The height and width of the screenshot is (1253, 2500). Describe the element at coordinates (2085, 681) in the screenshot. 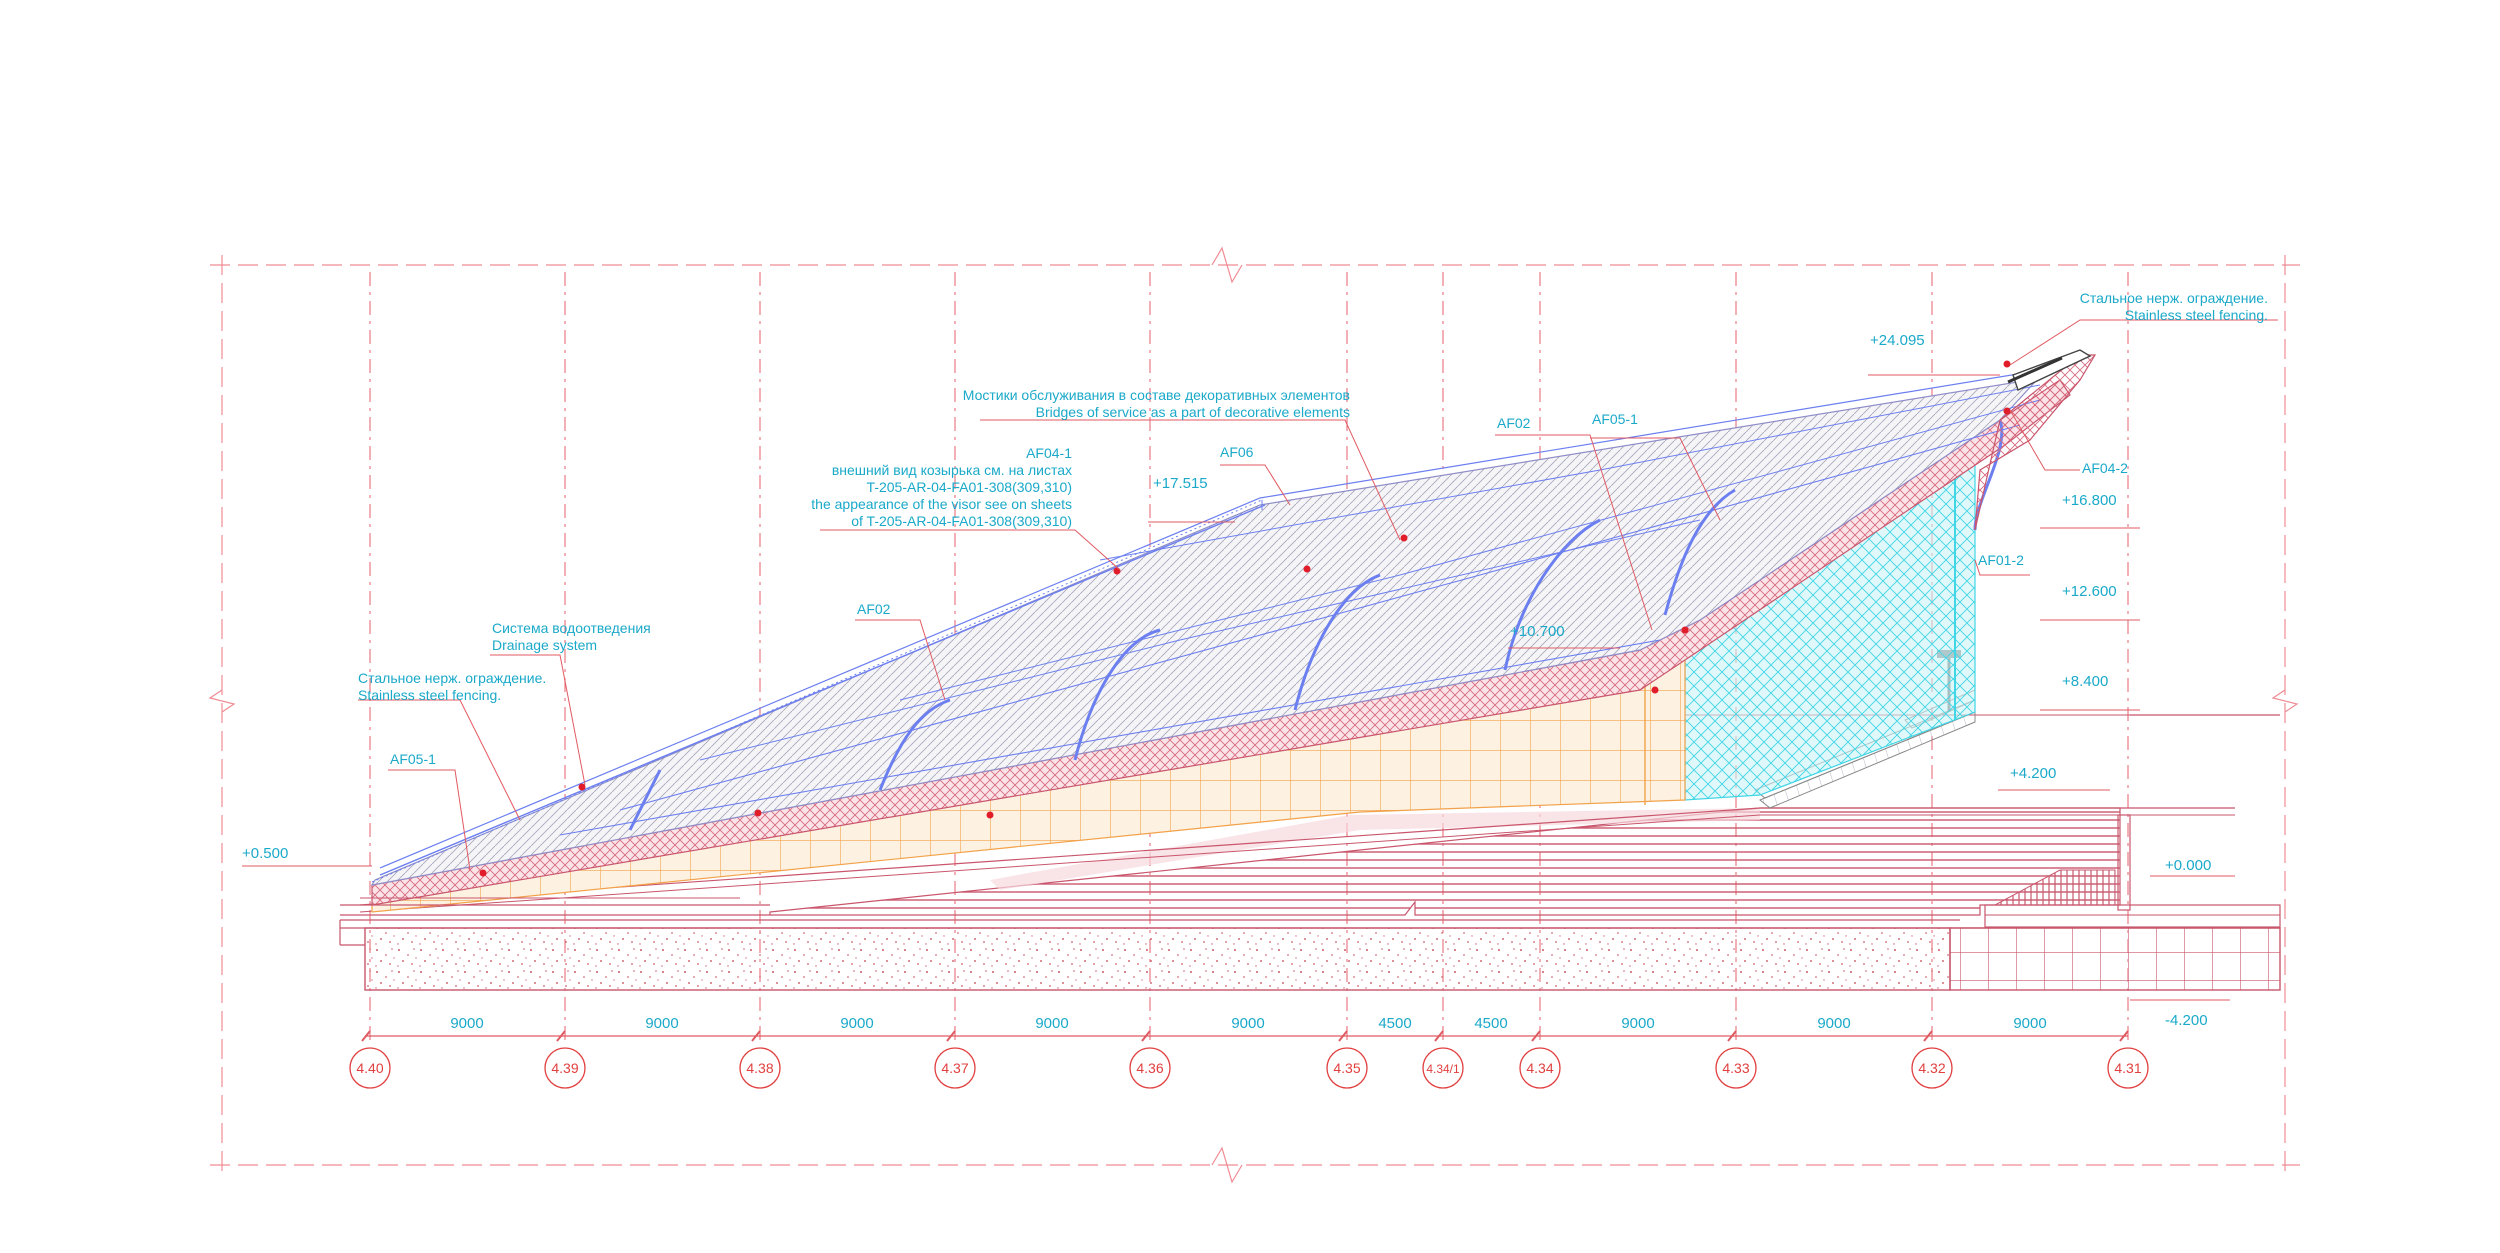

I see `level-8400: +8.400` at that location.